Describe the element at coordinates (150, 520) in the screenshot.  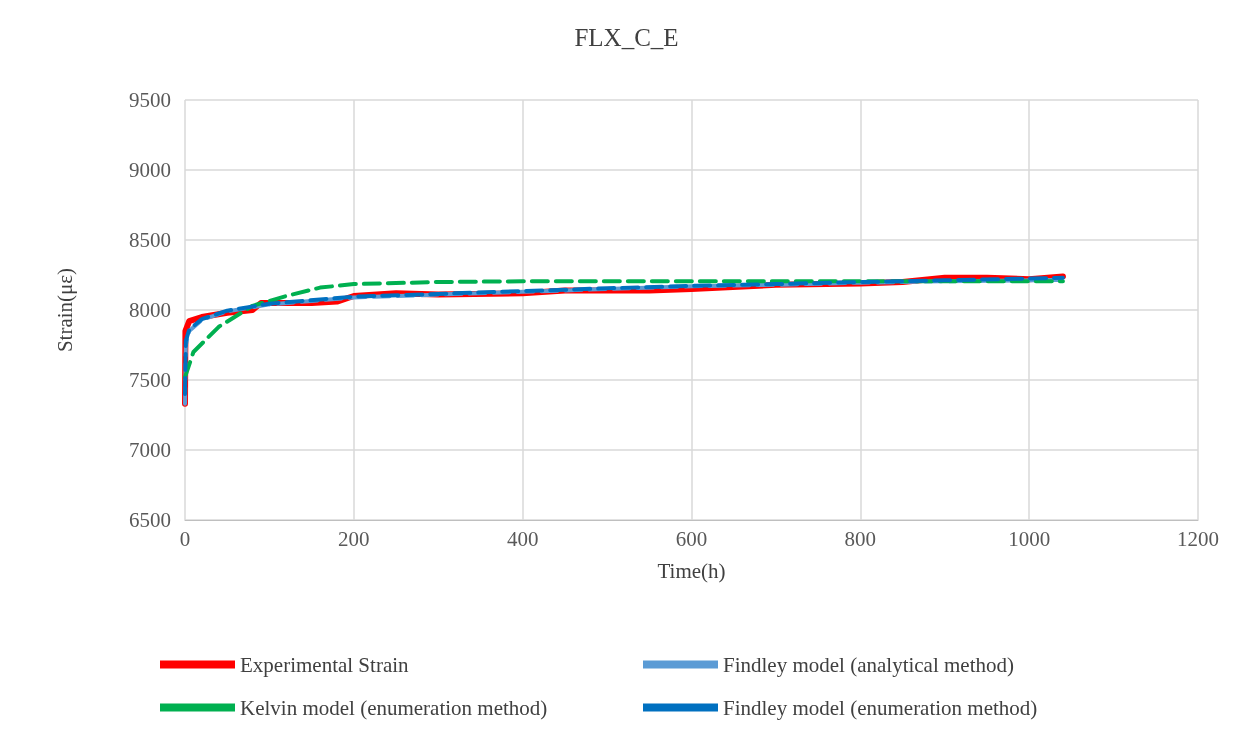
I see `y-tick-label: 6500` at that location.